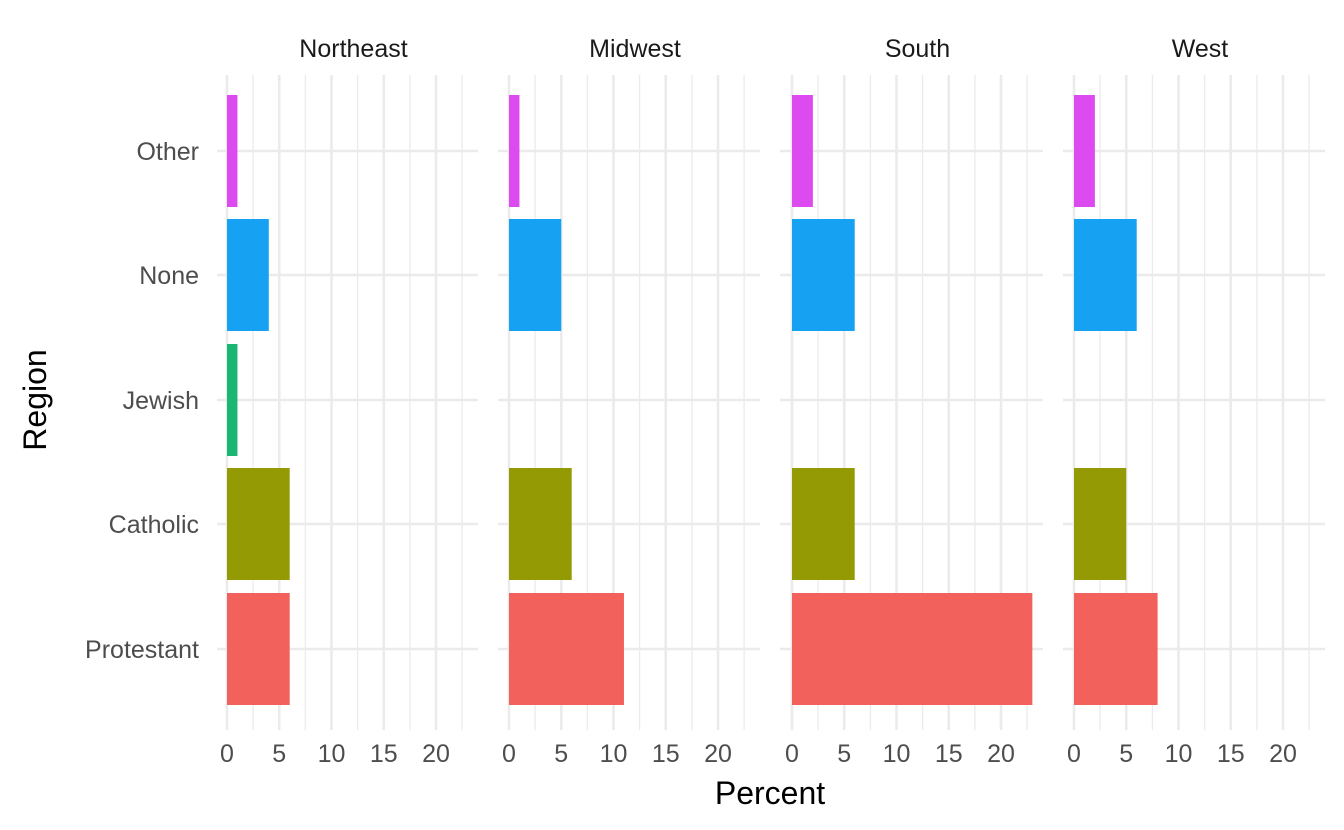 The width and height of the screenshot is (1344, 830). I want to click on bar-west-none, so click(1105, 275).